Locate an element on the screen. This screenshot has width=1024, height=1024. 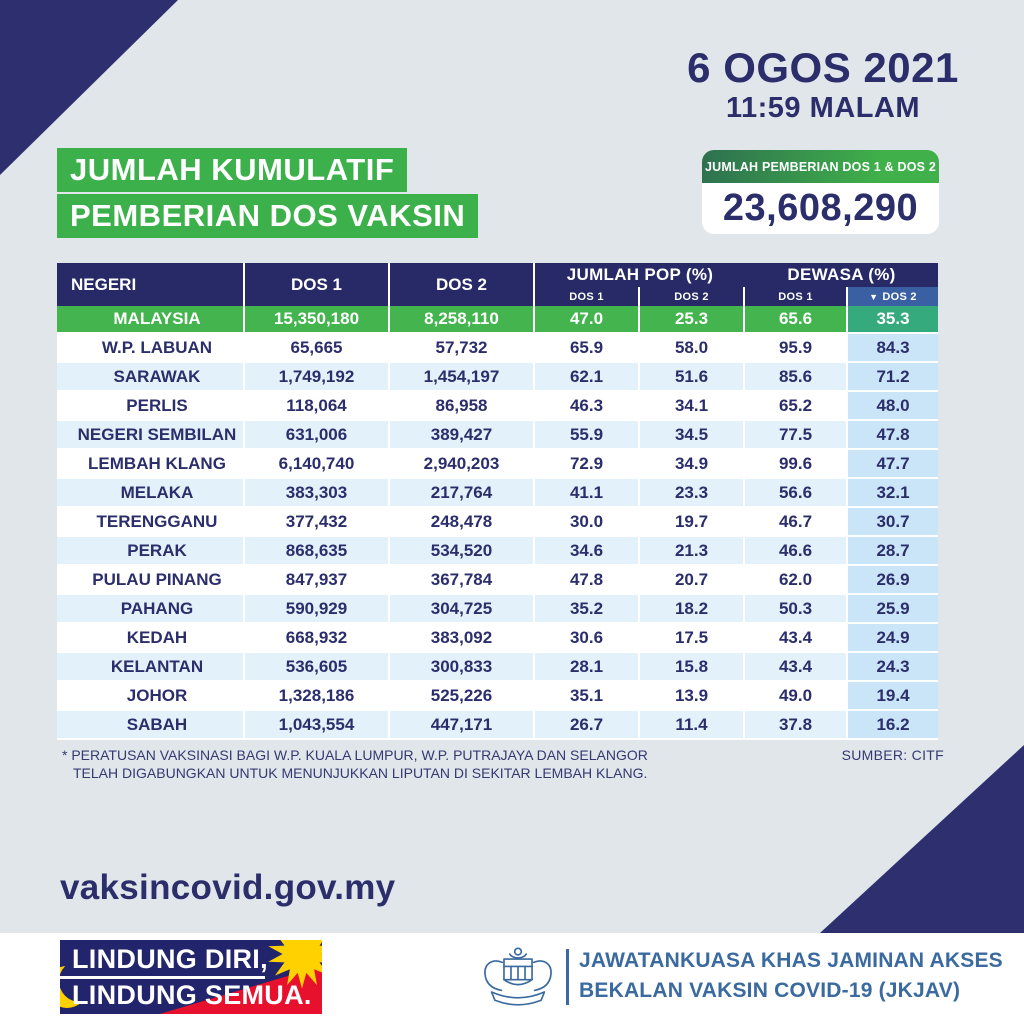
cell-pop-dos2: 15.8 is located at coordinates (692, 667).